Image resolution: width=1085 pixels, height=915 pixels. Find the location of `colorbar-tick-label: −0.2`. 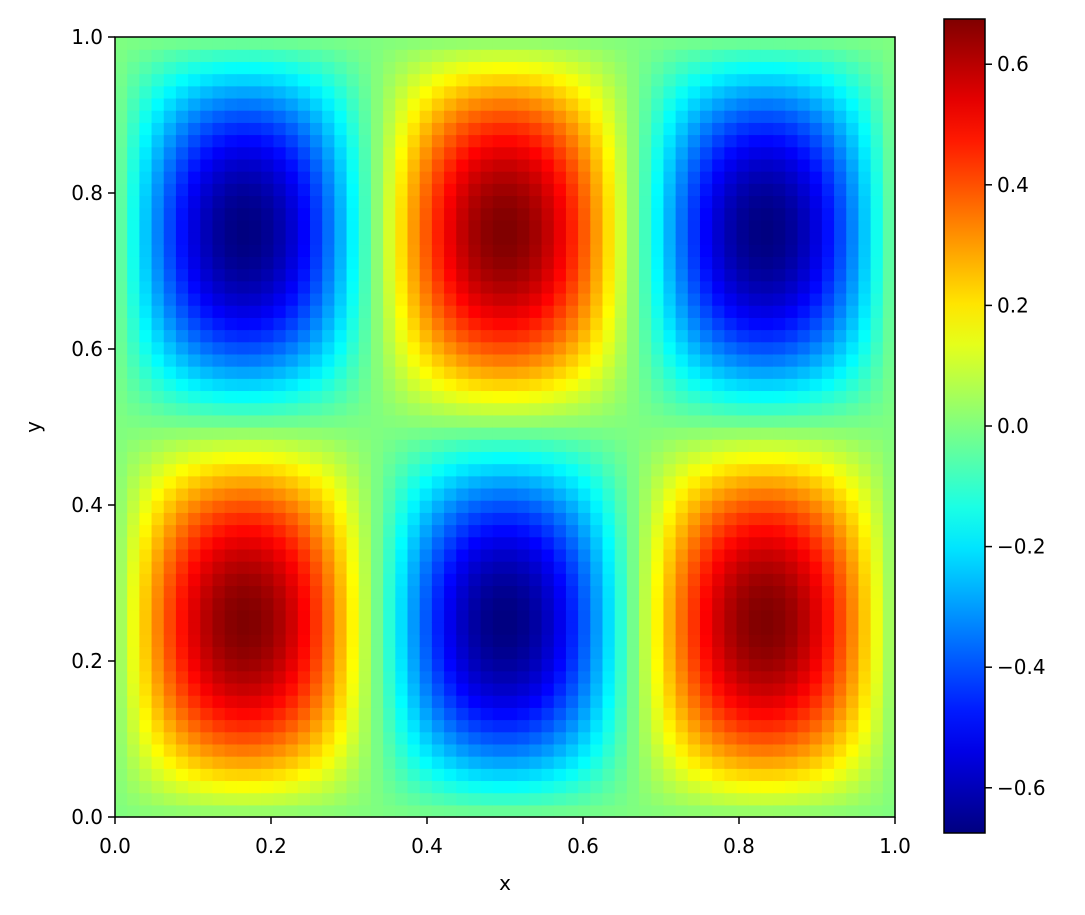

colorbar-tick-label: −0.2 is located at coordinates (1021, 547).